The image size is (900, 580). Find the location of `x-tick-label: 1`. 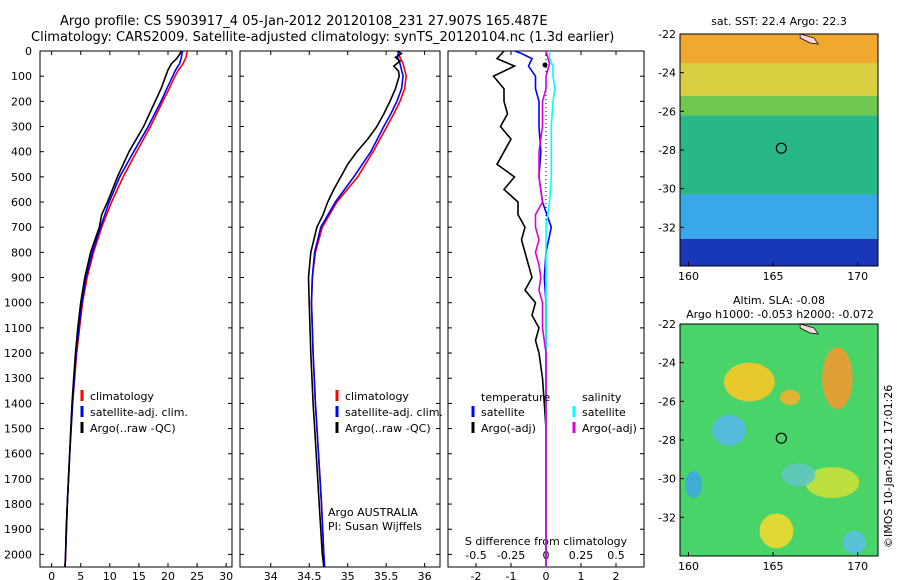

x-tick-label: 1 is located at coordinates (581, 575).